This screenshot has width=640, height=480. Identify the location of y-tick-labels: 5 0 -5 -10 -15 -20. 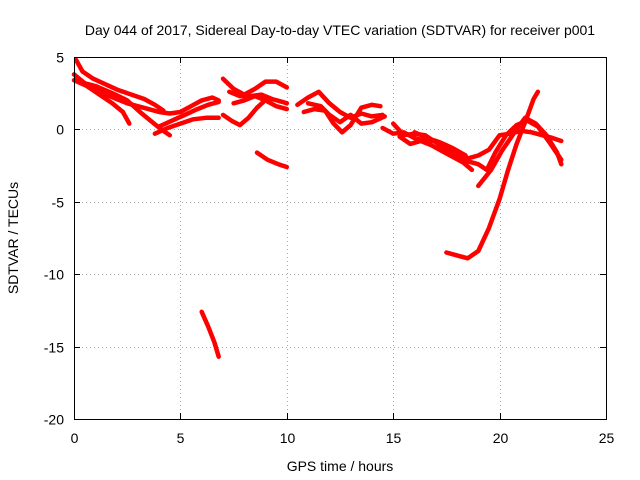
(54, 239).